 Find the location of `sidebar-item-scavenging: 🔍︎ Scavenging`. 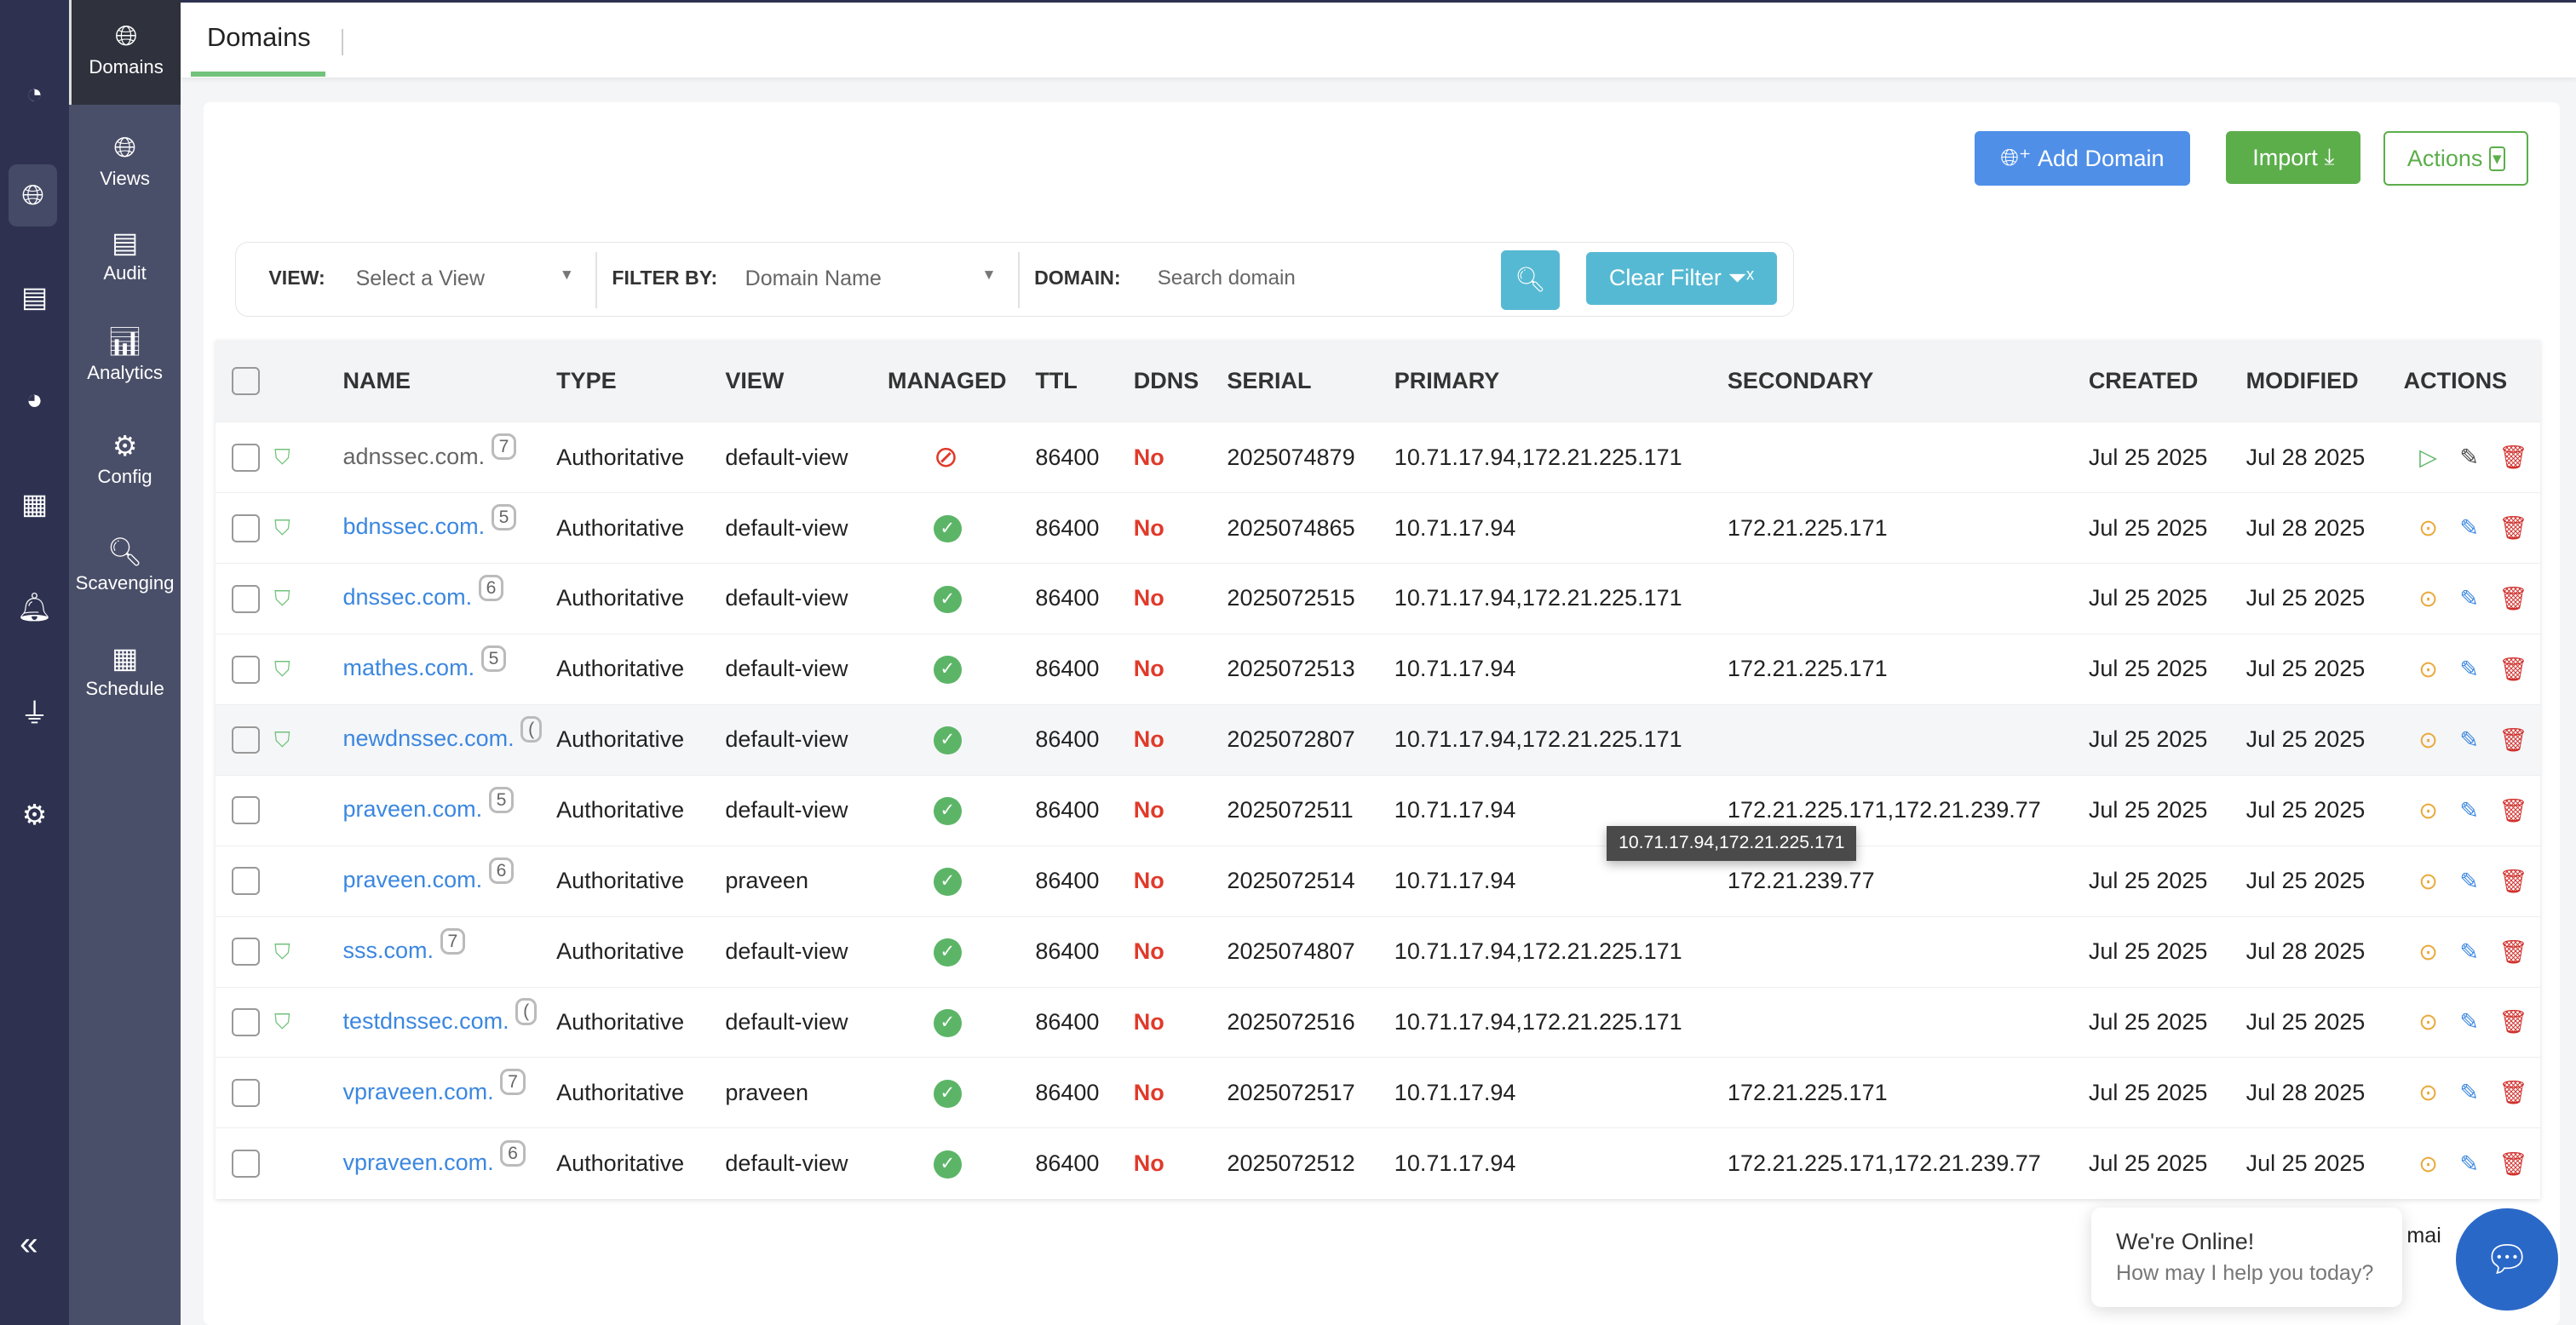

sidebar-item-scavenging: 🔍︎ Scavenging is located at coordinates (125, 565).